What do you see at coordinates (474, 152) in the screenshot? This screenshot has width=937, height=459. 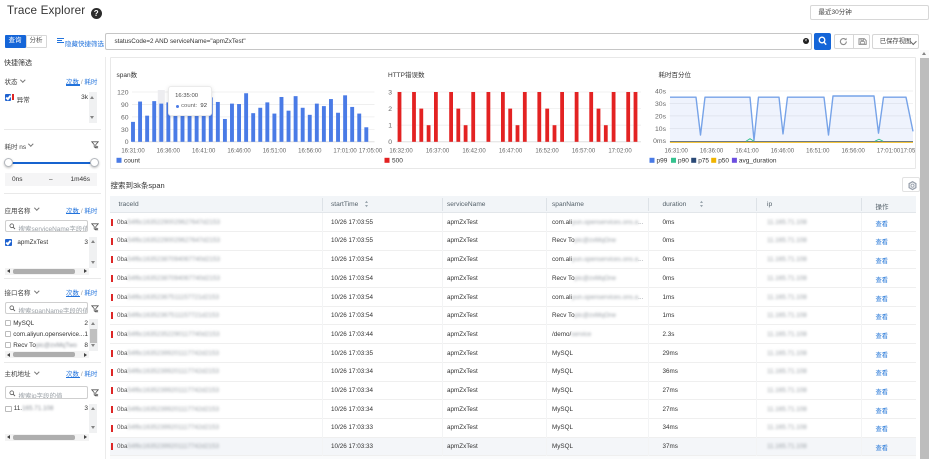 I see `svg-text: 16:42:00` at bounding box center [474, 152].